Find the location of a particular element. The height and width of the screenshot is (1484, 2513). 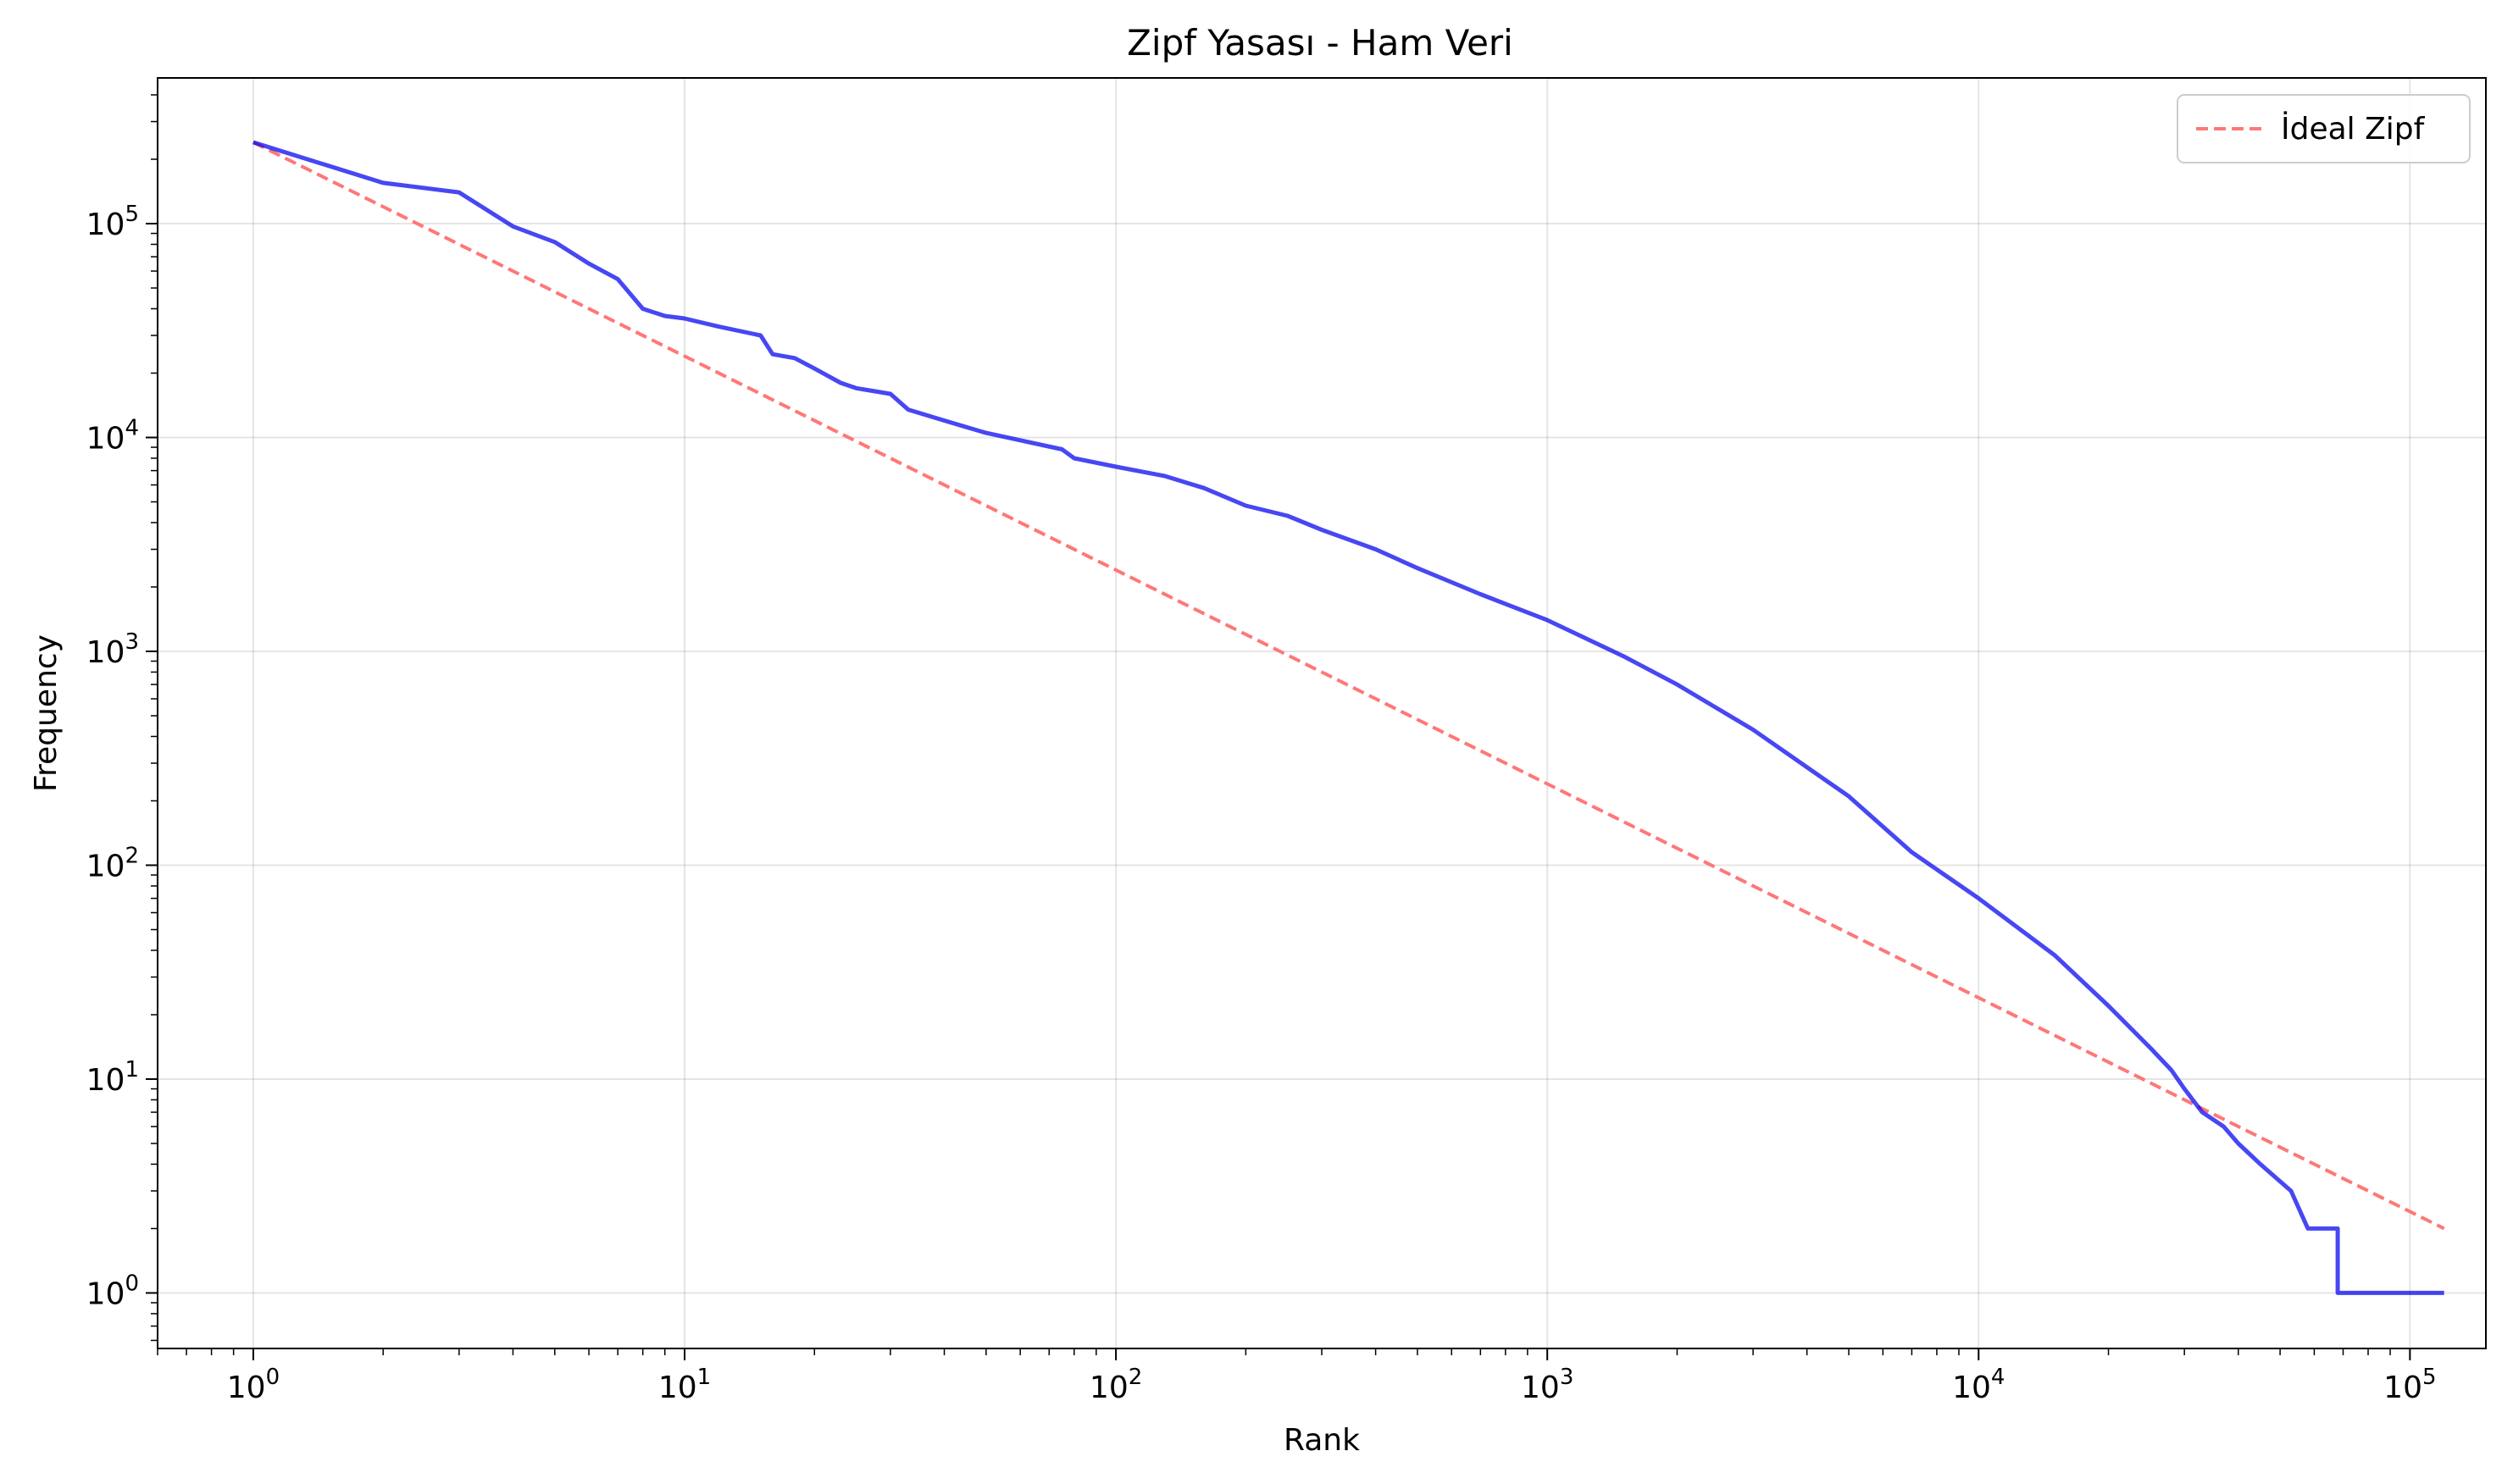

x-axis-ticks: 100 101 102 103 104 105 is located at coordinates (1297, 1376).